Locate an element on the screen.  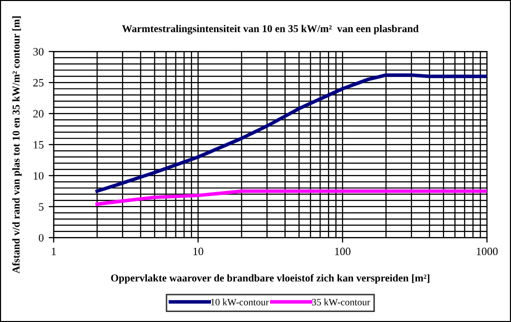
x-tick-label: 1 is located at coordinates (54, 252).